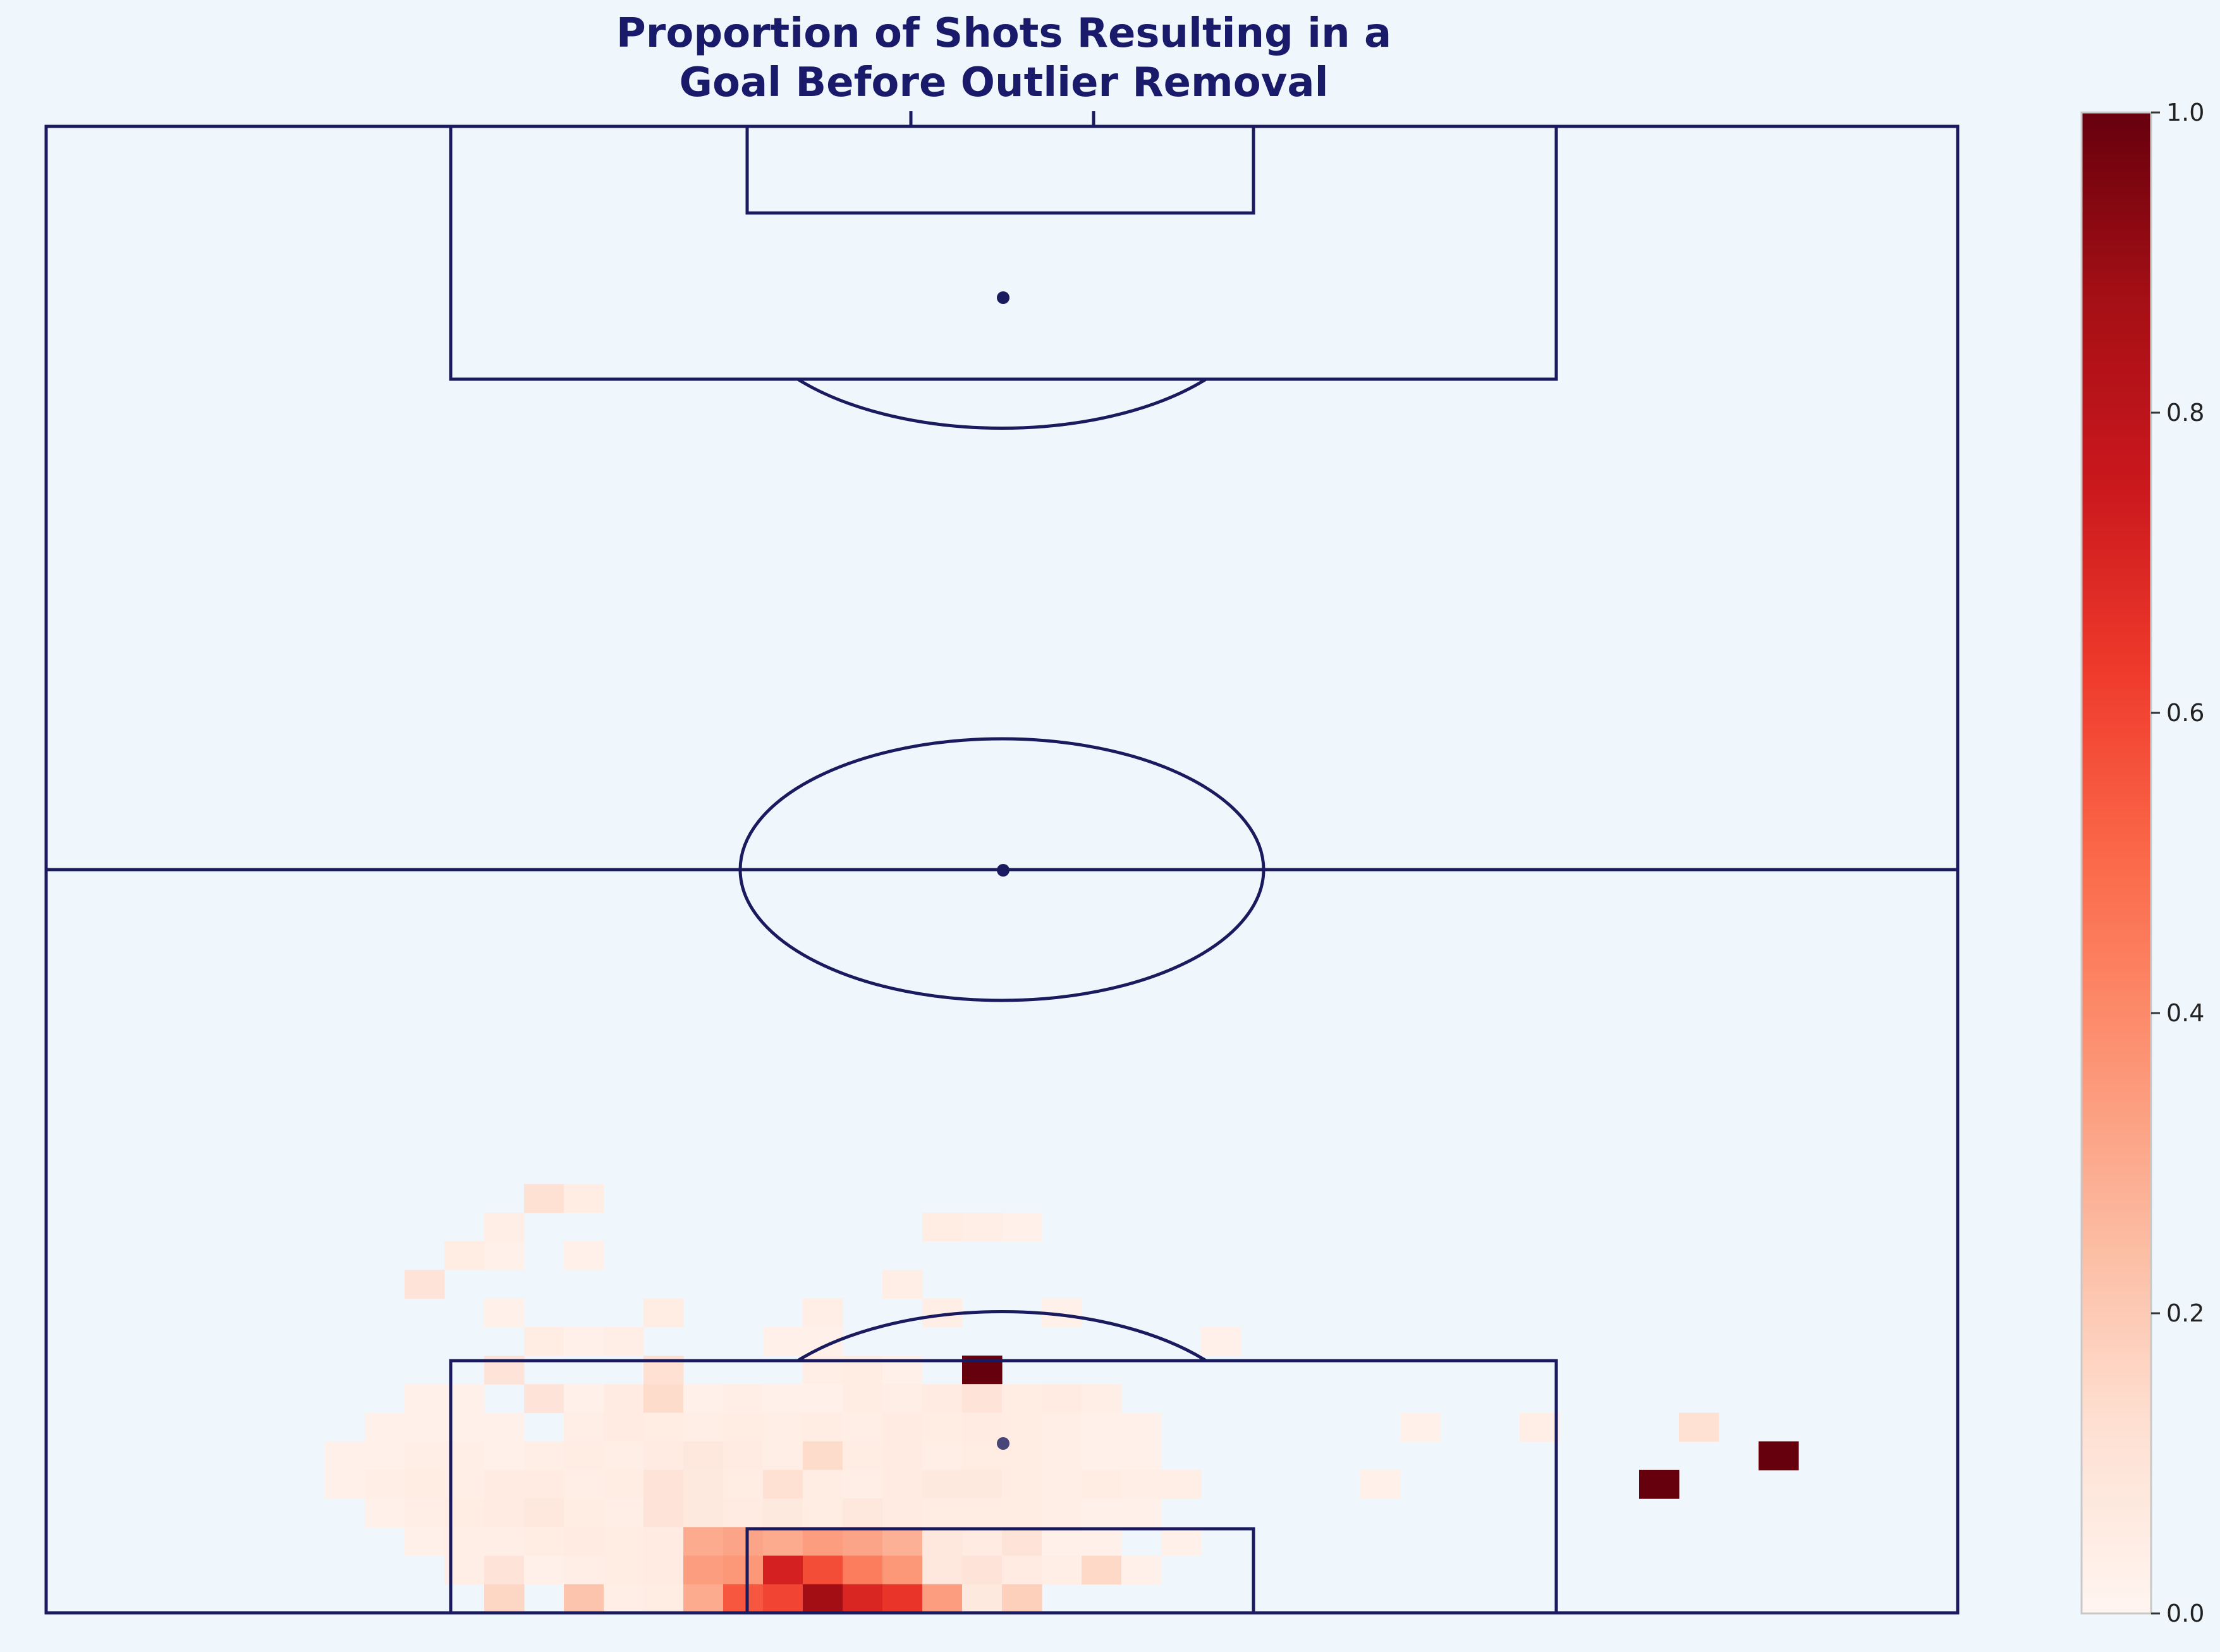 Image resolution: width=2220 pixels, height=1652 pixels. What do you see at coordinates (2185, 1613) in the screenshot?
I see `colorbar-tick-label: 0.0` at bounding box center [2185, 1613].